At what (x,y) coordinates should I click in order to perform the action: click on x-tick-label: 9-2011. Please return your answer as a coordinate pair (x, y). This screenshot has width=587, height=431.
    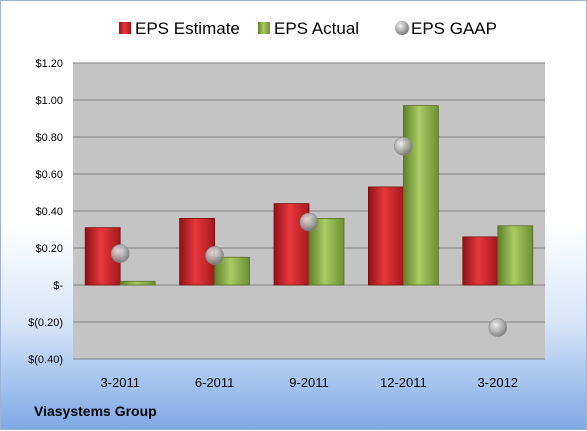
    Looking at the image, I should click on (309, 382).